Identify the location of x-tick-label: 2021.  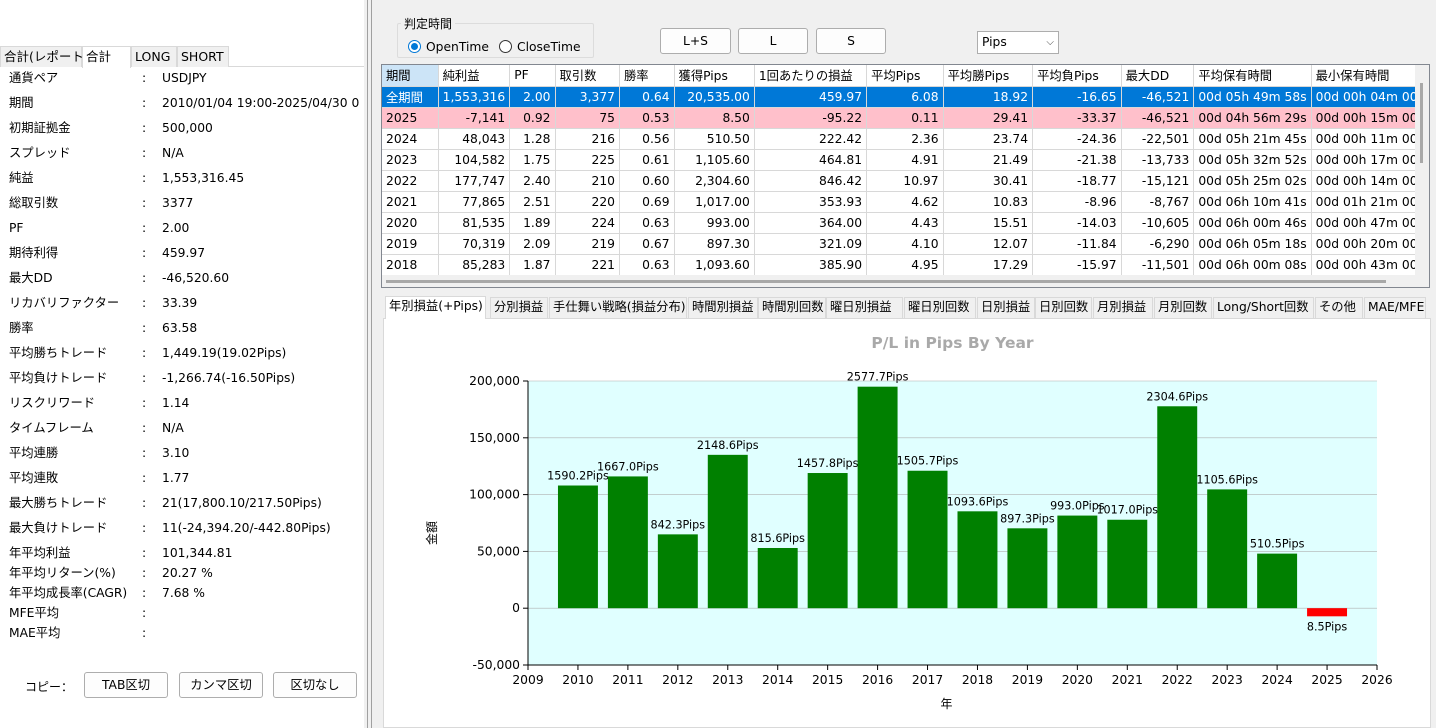
(1127, 680).